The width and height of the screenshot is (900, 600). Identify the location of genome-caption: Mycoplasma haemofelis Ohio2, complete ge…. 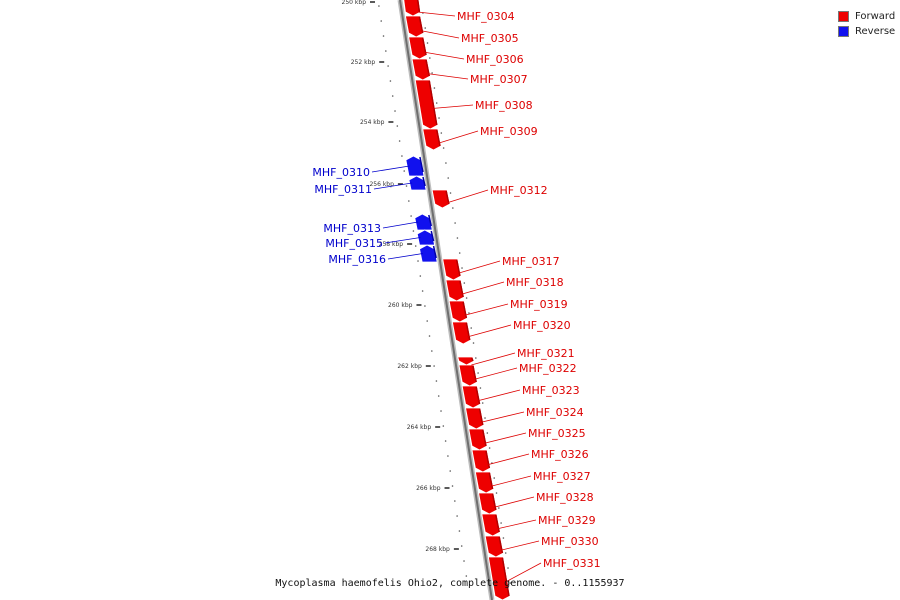
(450, 583).